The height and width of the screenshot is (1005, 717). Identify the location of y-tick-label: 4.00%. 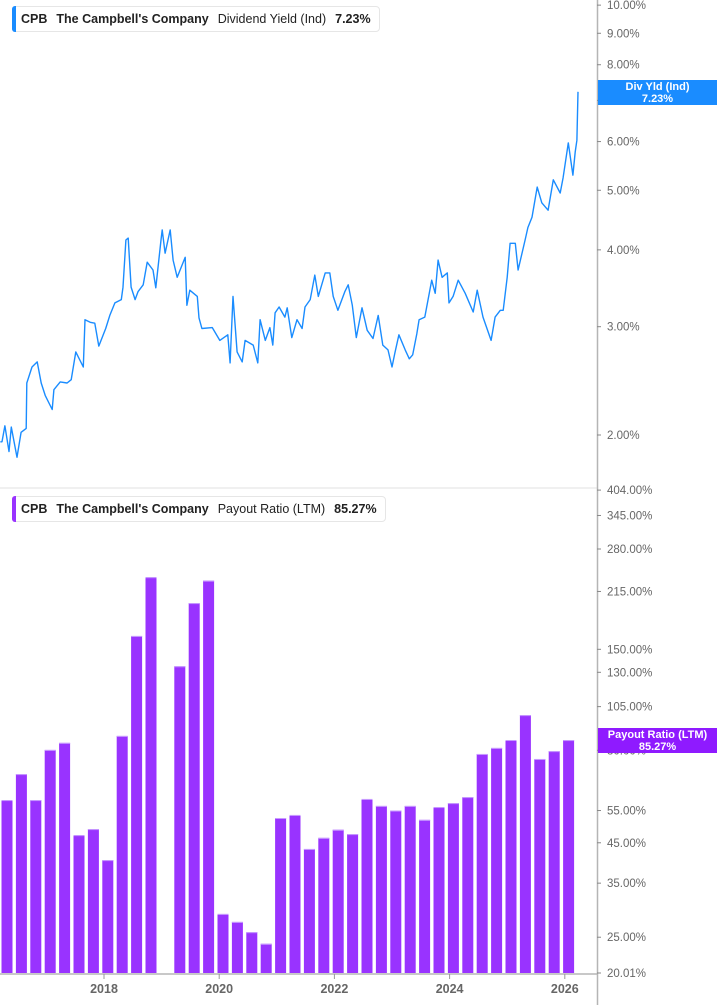
(623, 251).